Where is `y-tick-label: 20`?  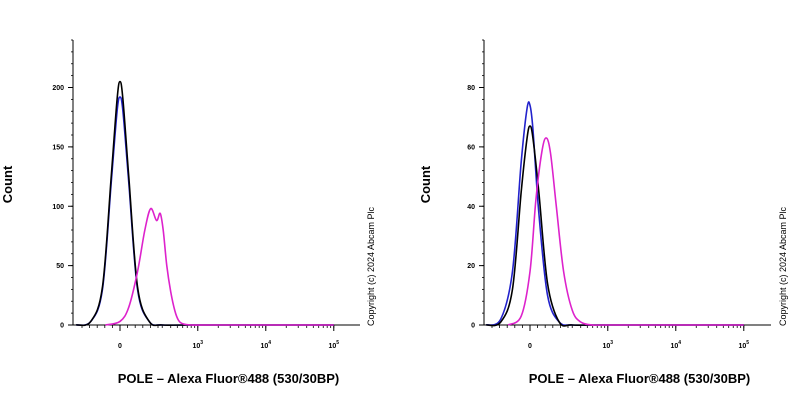 y-tick-label: 20 is located at coordinates (471, 266).